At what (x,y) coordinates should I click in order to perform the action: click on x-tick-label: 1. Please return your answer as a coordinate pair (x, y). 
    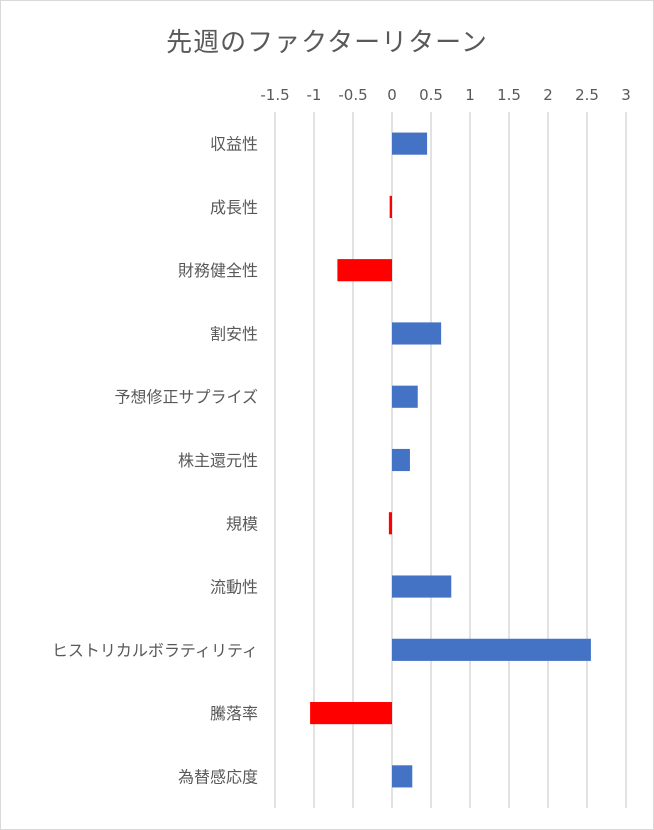
    Looking at the image, I should click on (470, 95).